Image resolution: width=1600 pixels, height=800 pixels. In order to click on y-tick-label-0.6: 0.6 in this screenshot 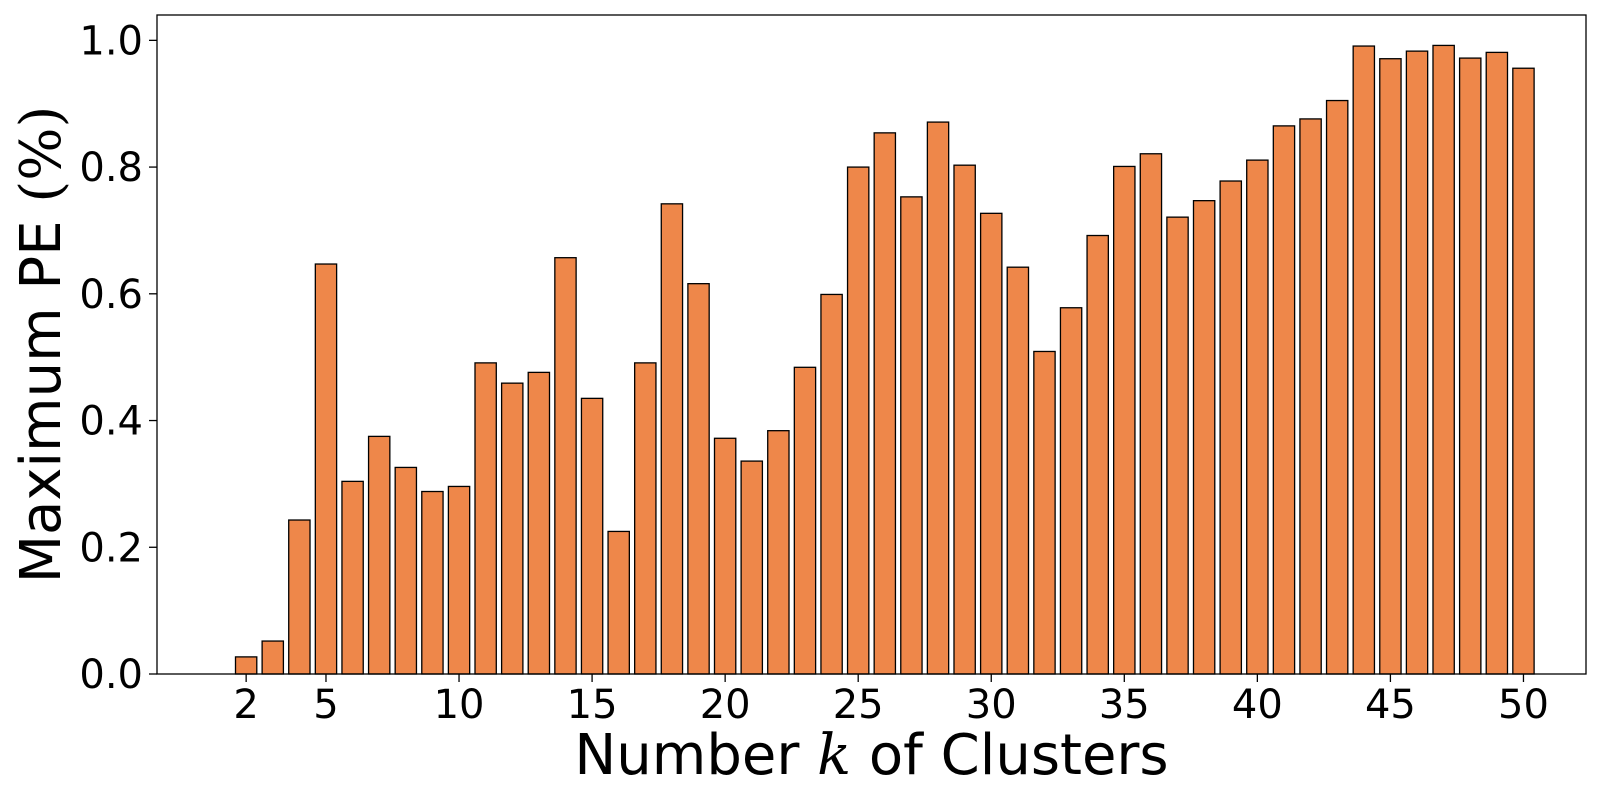, I will do `click(111, 295)`.